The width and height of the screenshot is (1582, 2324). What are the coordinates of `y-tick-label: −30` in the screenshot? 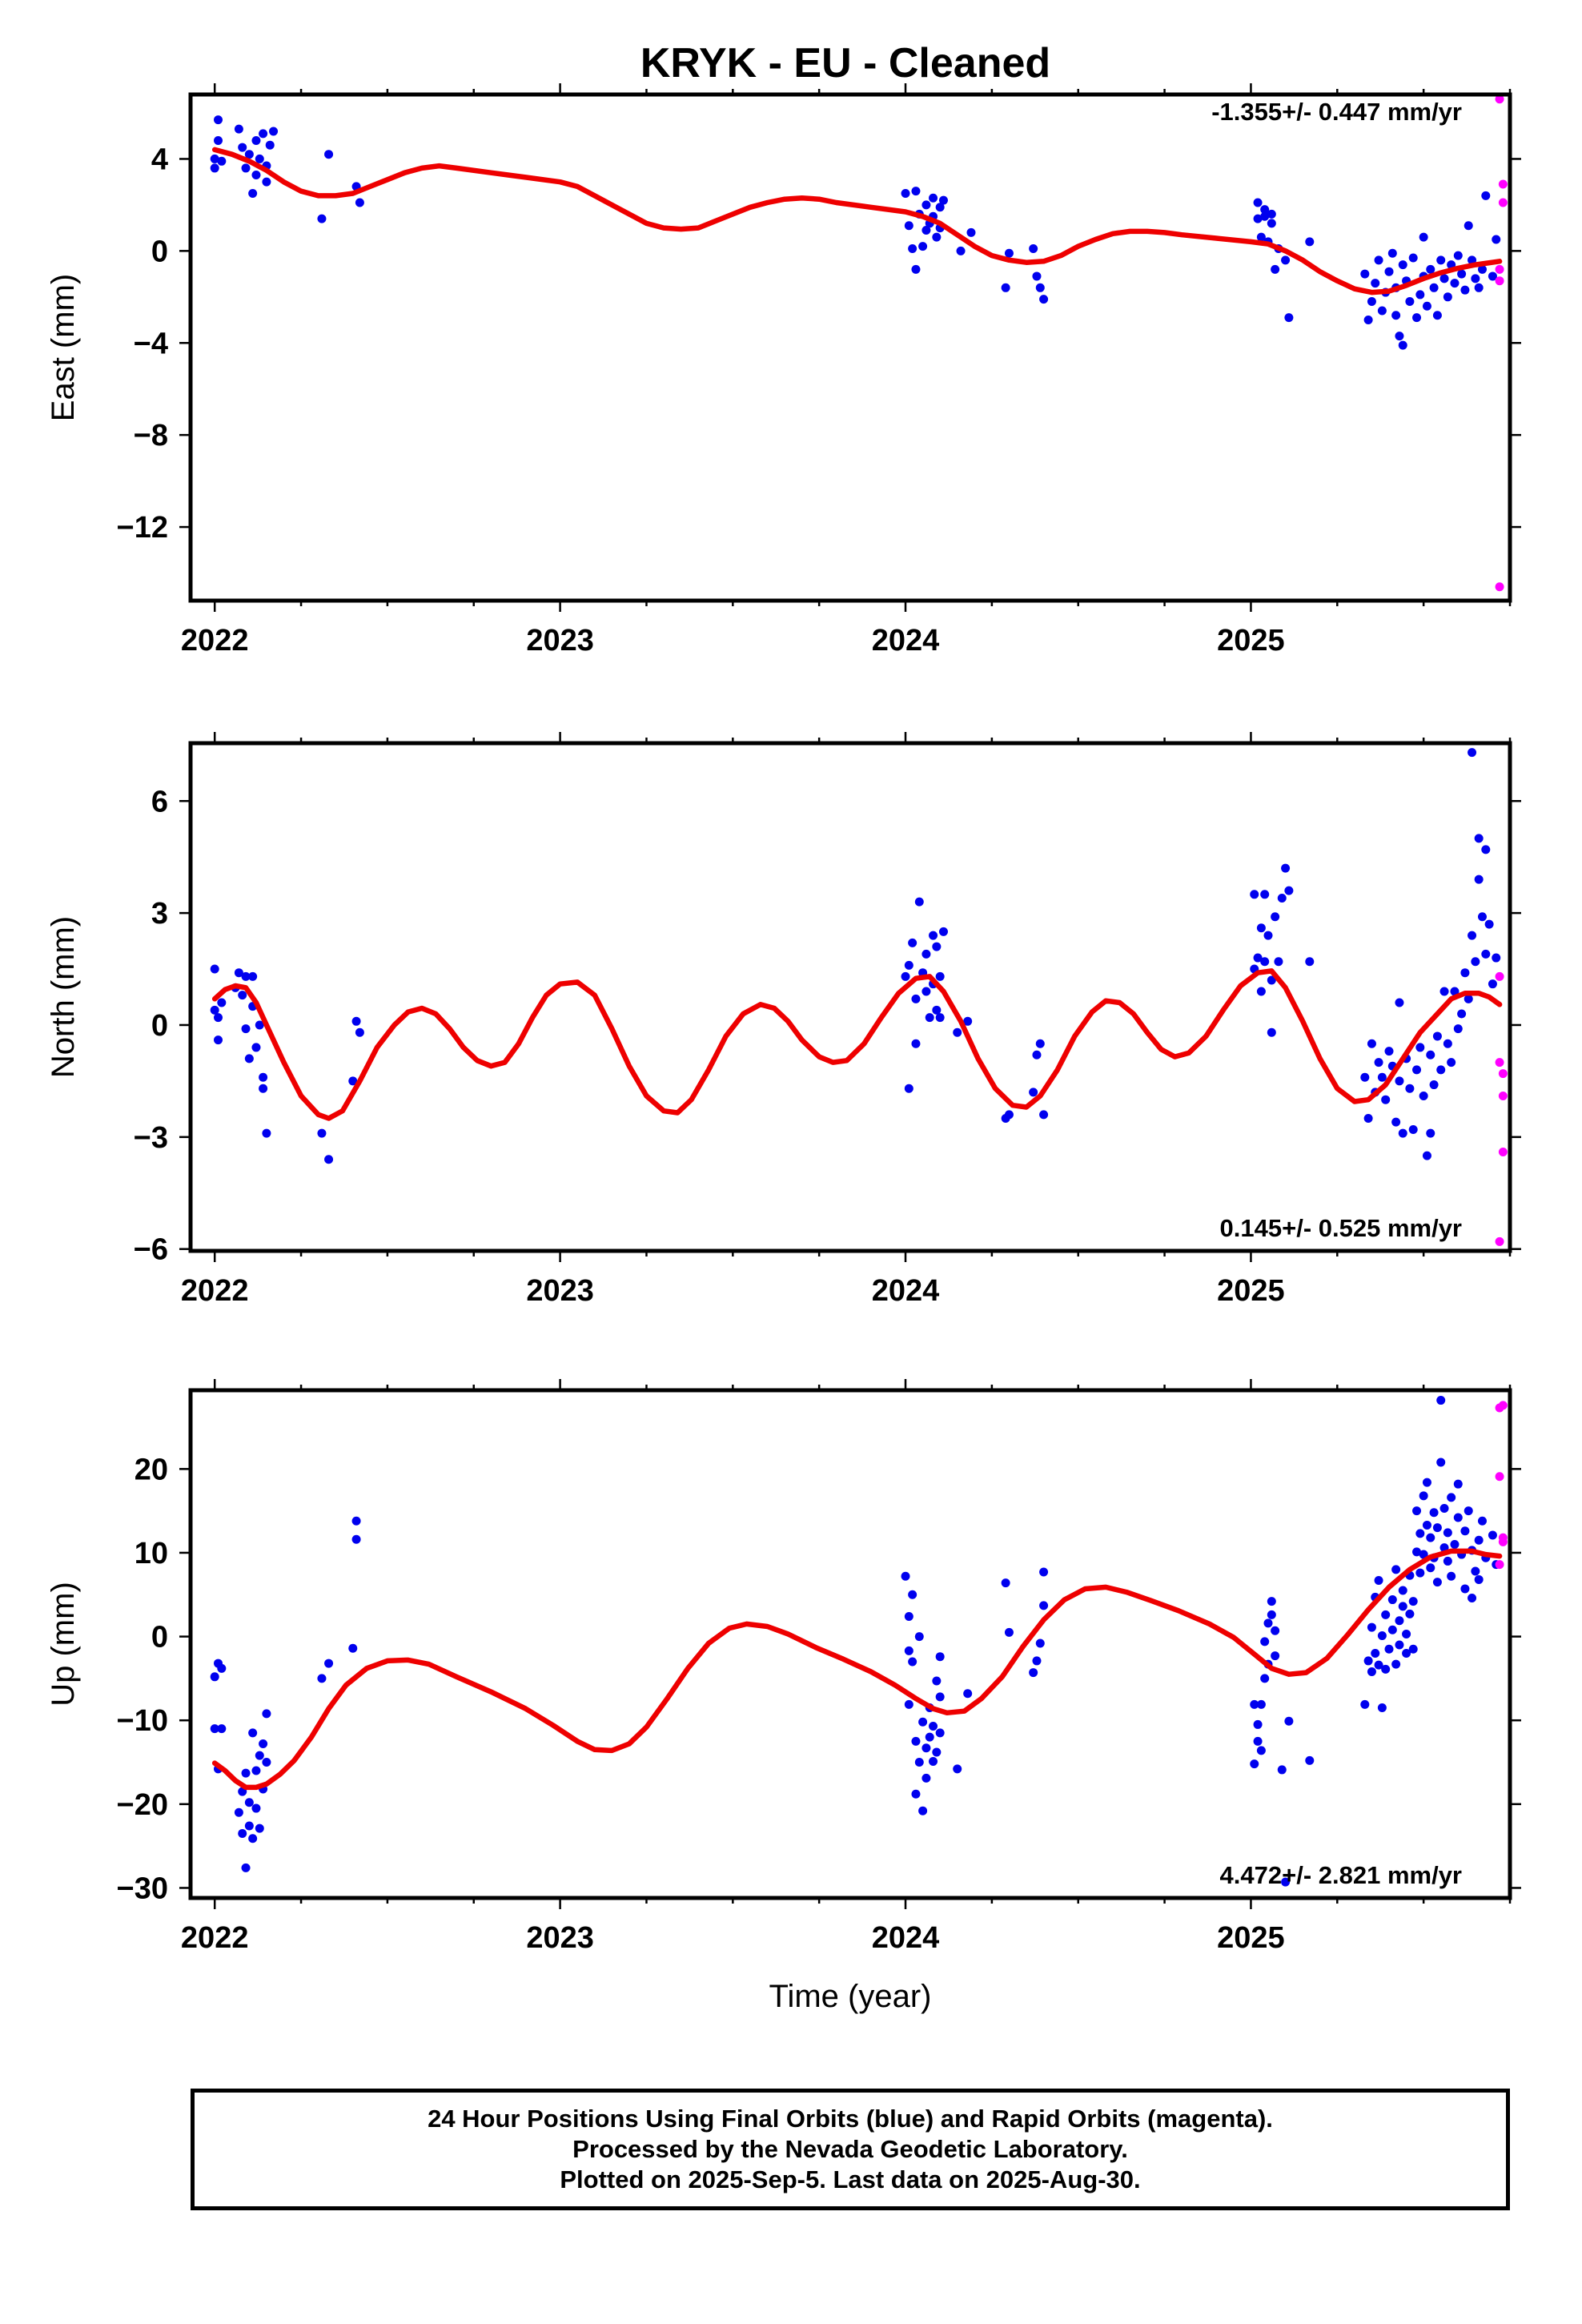 It's located at (142, 1888).